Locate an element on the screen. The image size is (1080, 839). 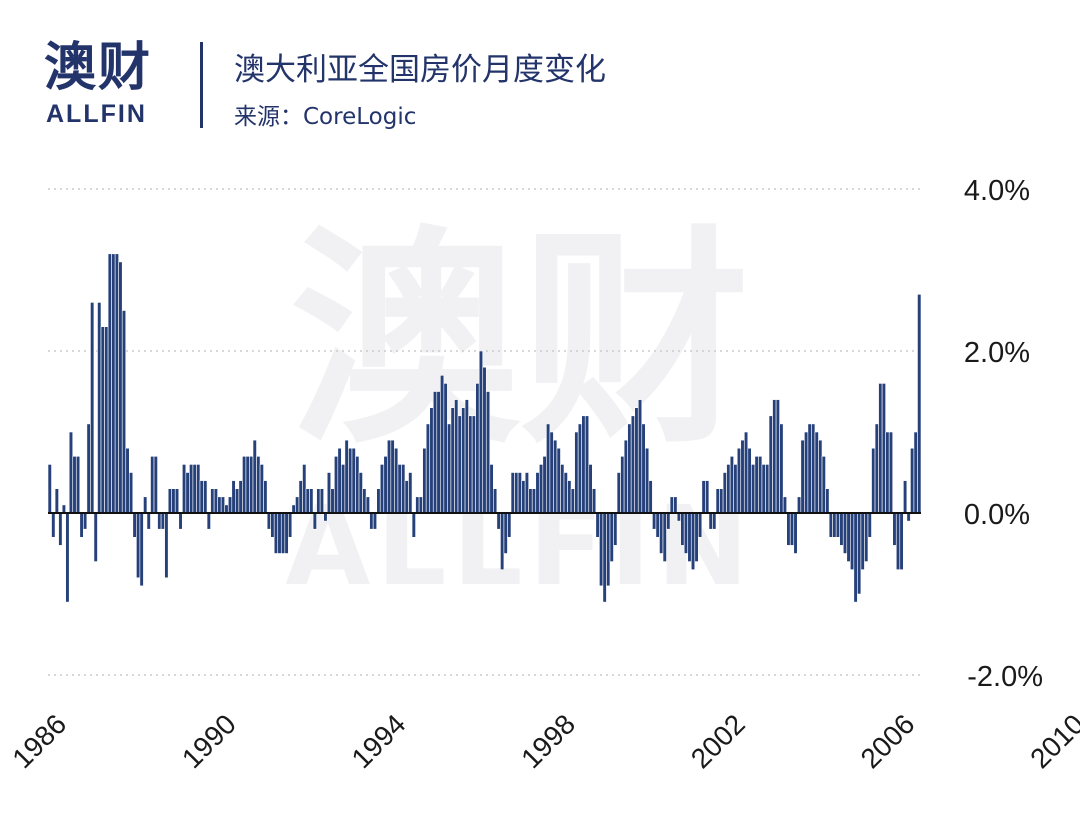
chart-title: 澳大利亚全国房价月度变化 is located at coordinates (420, 70).